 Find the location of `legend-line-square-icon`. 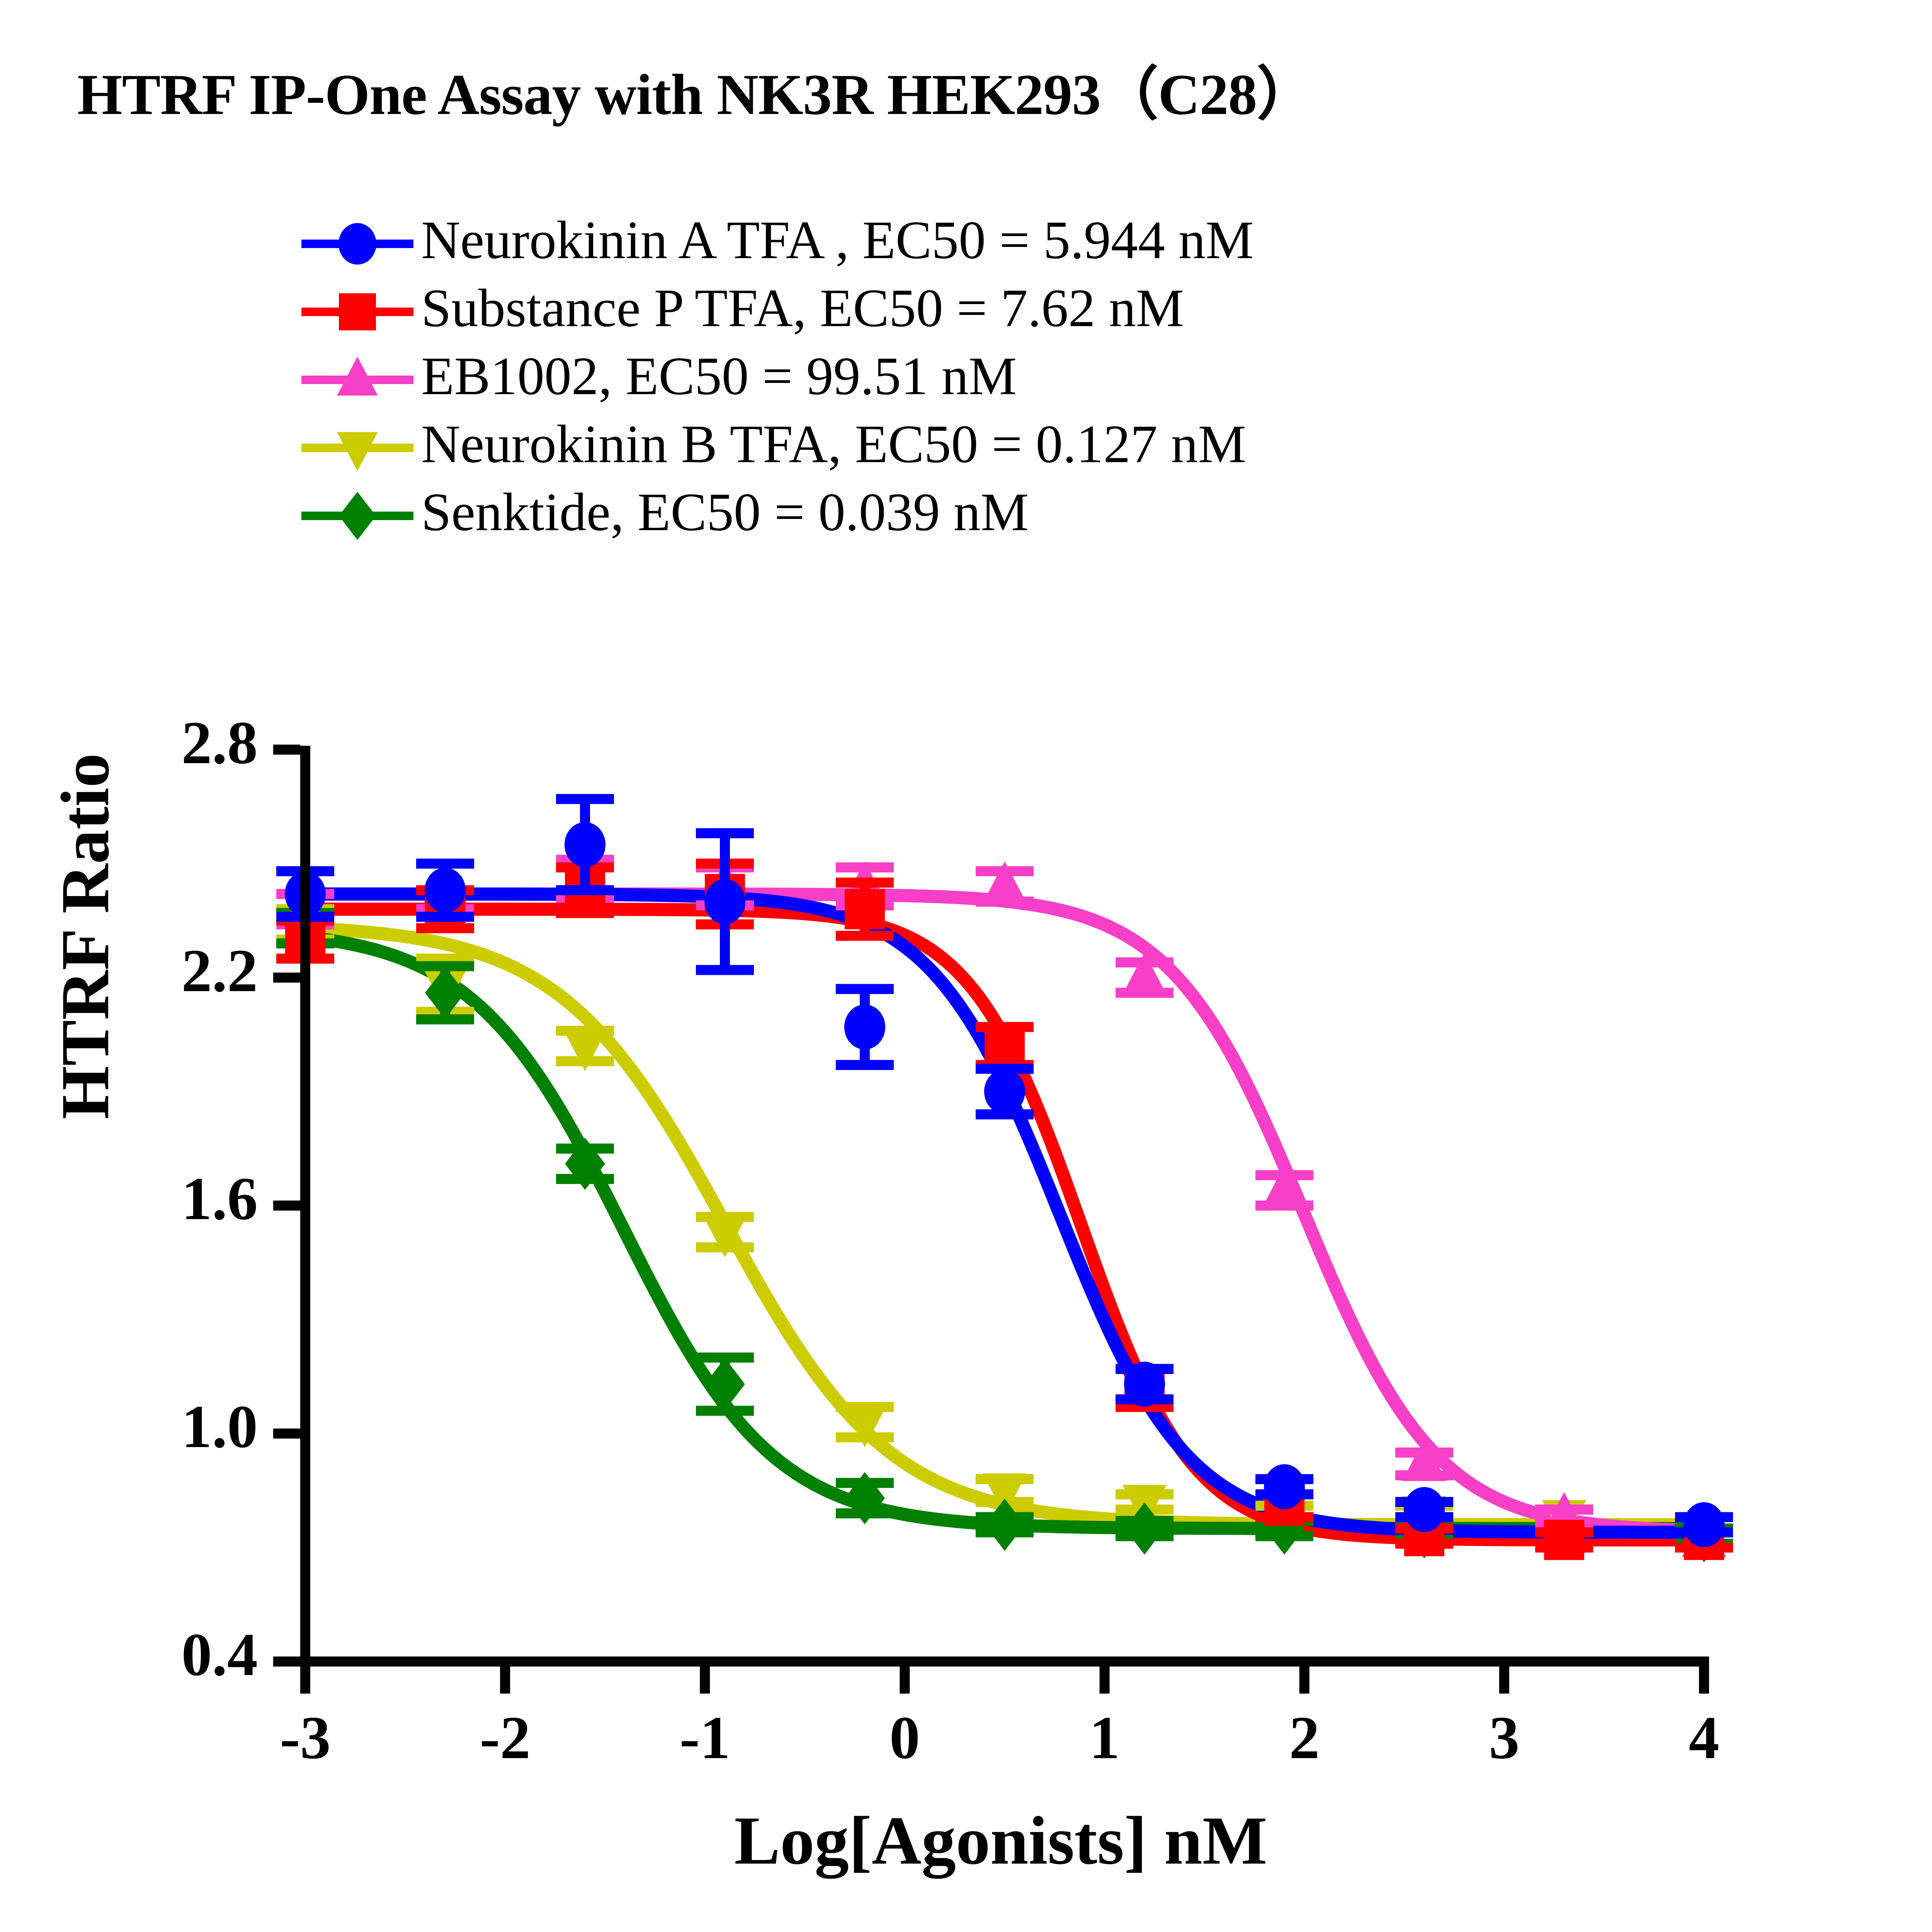

legend-line-square-icon is located at coordinates (358, 311).